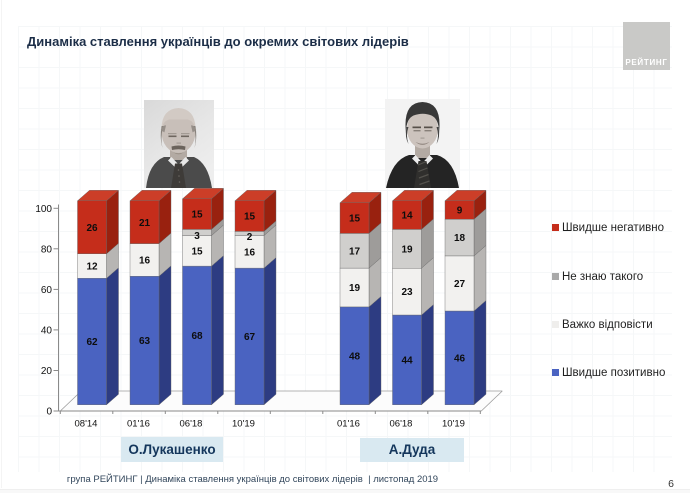 This screenshot has height=493, width=690. I want to click on svg-text: 68, so click(197, 336).